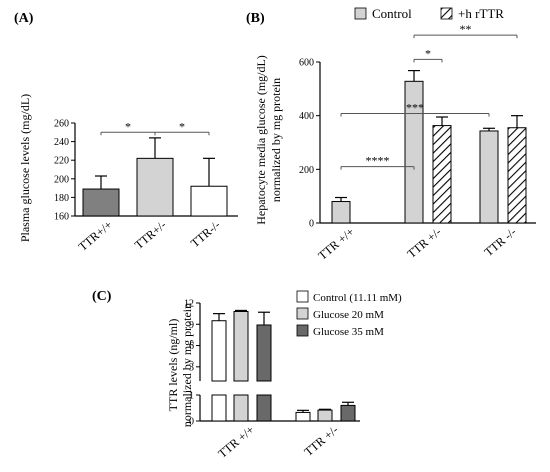 This screenshot has width=550, height=472. What do you see at coordinates (276, 140) in the screenshot?
I see `panel-b-ylabel2: normalized by mg protein` at bounding box center [276, 140].